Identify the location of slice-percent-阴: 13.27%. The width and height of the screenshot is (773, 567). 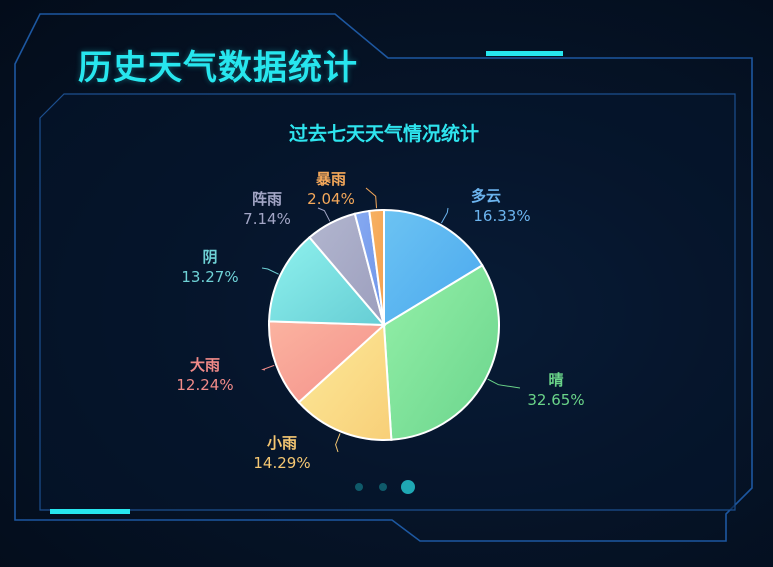
(209, 277).